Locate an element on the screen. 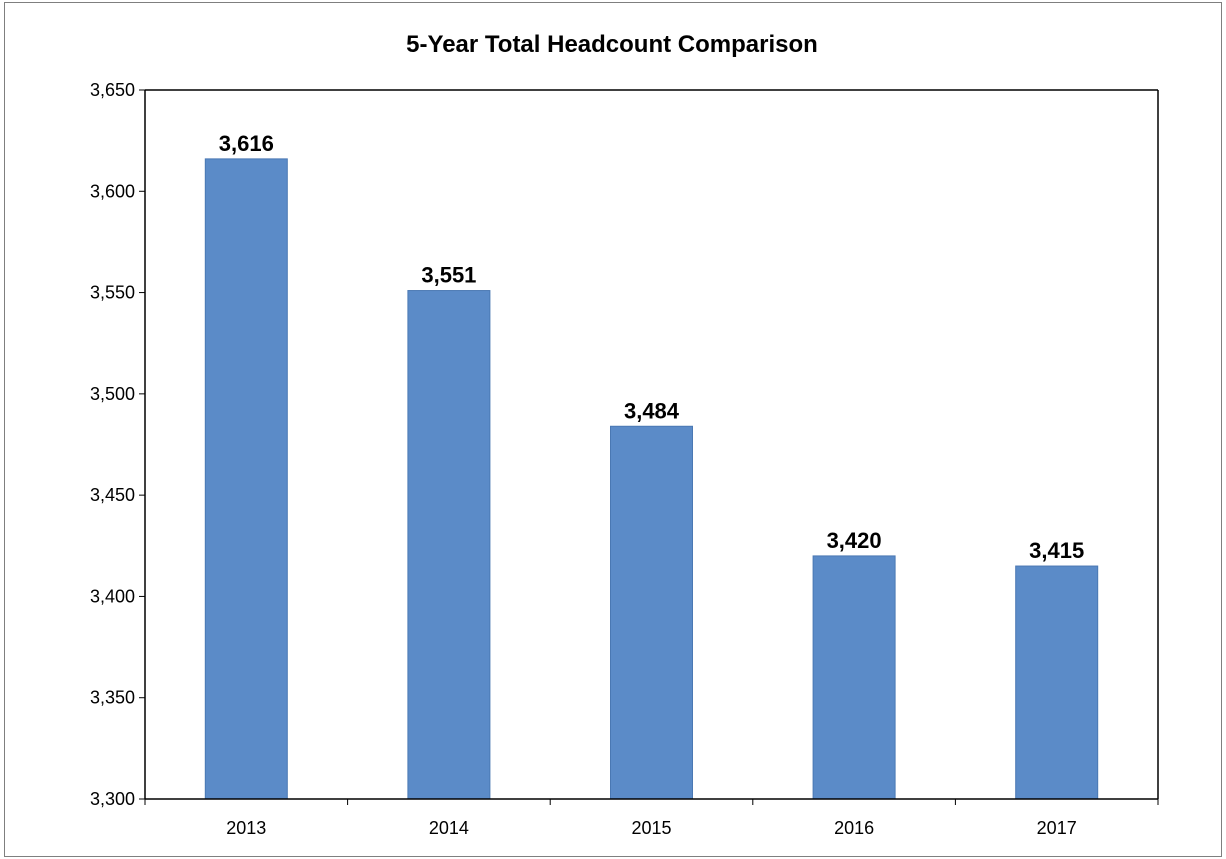 The image size is (1226, 859). bar-2017 is located at coordinates (1057, 682).